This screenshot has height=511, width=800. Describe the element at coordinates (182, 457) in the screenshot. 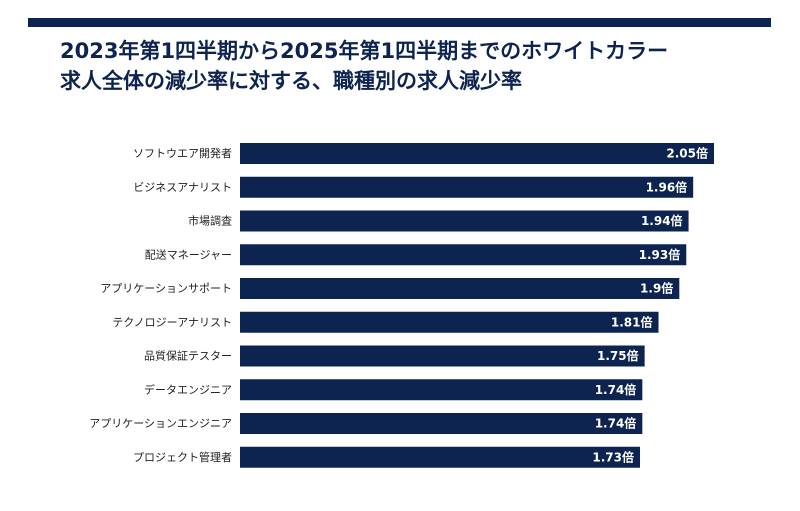

I see `category-label: プロジェクト管理者` at that location.